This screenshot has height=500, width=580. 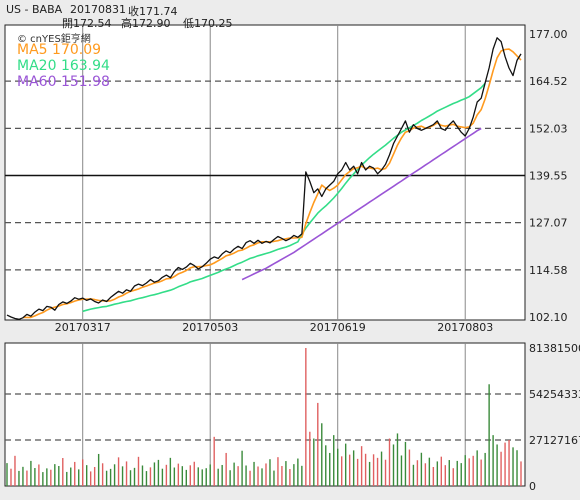 What do you see at coordinates (146, 23) in the screenshot?
I see `high-price-label: 高172.90` at bounding box center [146, 23].